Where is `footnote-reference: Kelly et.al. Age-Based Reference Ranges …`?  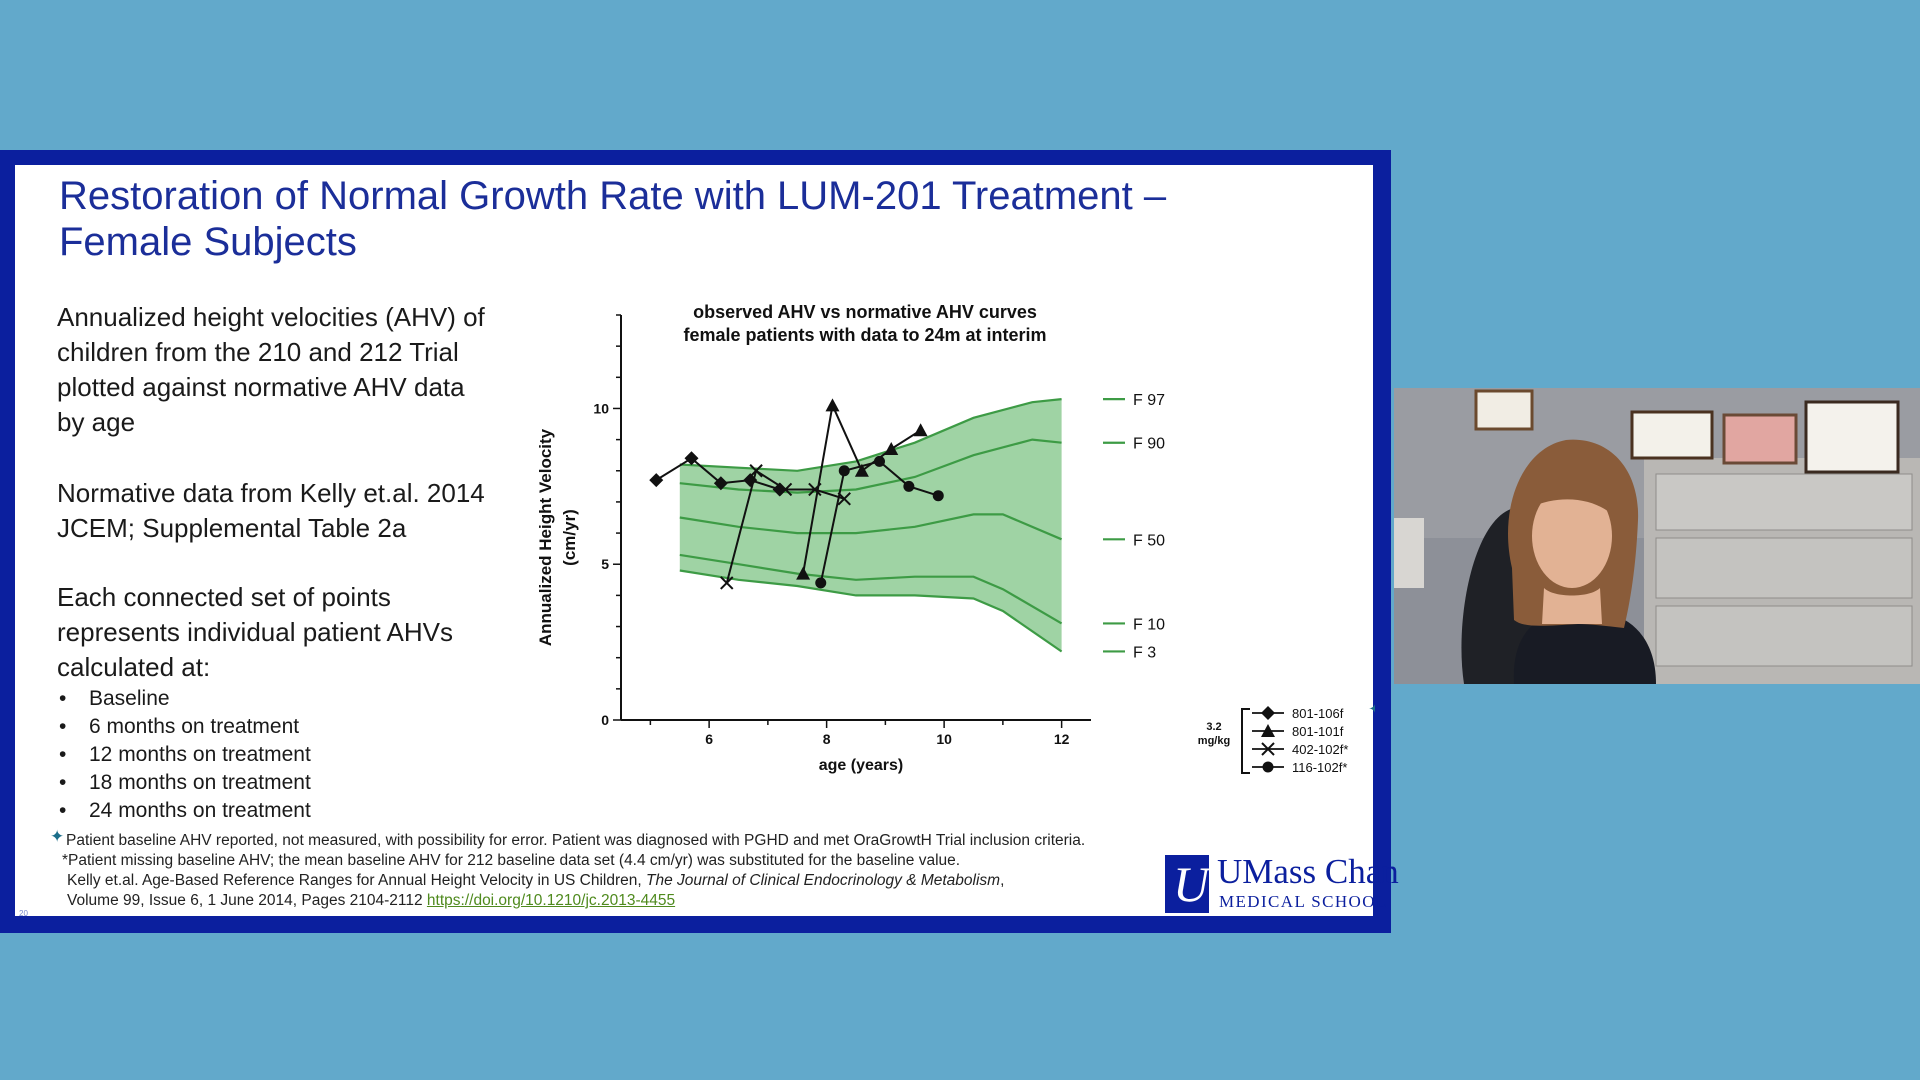 footnote-reference: Kelly et.al. Age-Based Reference Ranges … is located at coordinates (535, 881).